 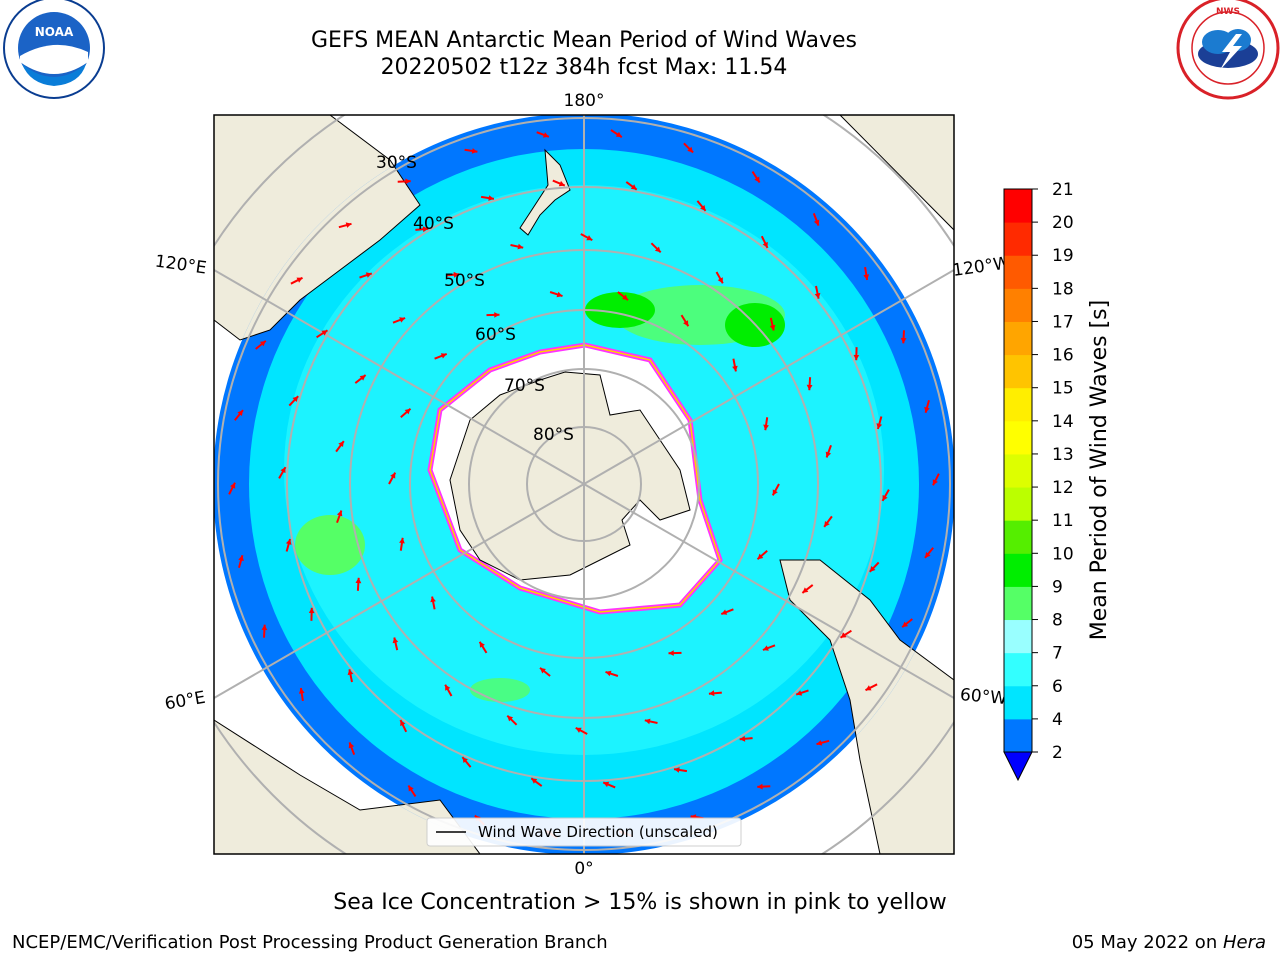 I want to click on legend-label: Wind Wave Direction (unscaled), so click(x=598, y=832).